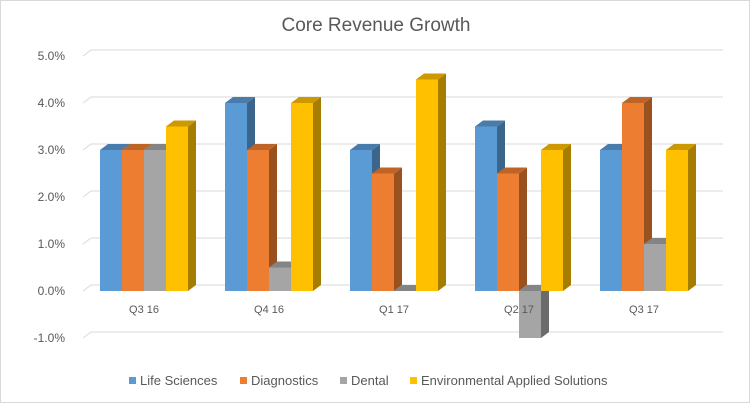 This screenshot has width=750, height=404. I want to click on x-tick-label: Q2 17, so click(519, 310).